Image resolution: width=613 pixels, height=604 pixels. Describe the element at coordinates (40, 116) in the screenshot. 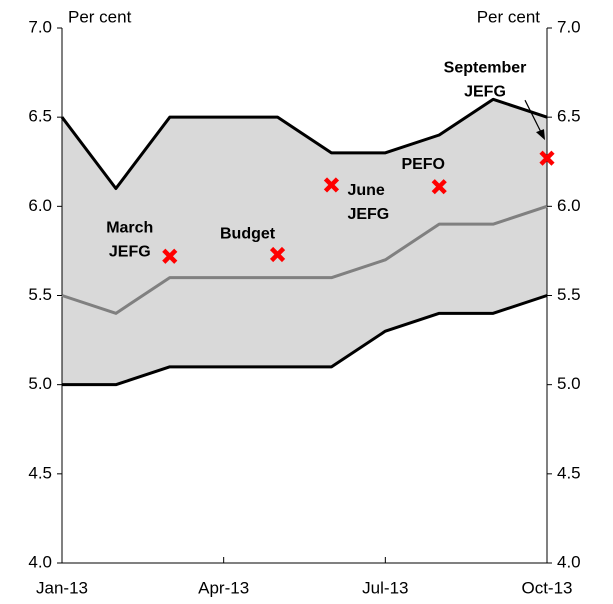

I see `y-tick-label: 6.5` at that location.